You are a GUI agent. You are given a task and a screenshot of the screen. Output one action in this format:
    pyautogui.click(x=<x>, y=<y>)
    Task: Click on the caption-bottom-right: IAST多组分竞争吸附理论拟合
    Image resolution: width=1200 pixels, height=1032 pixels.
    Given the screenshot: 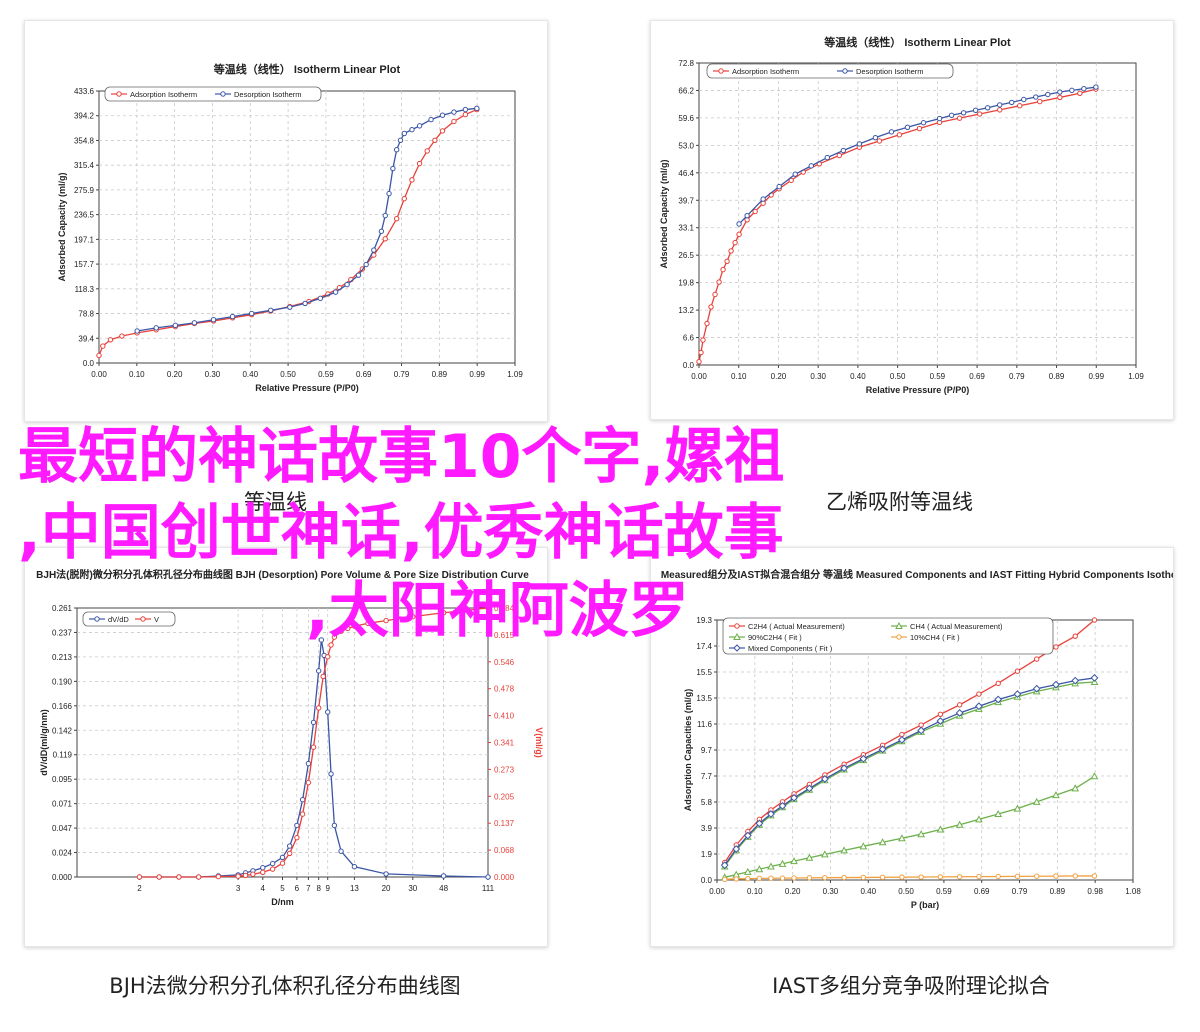 What is the action you would take?
    pyautogui.click(x=911, y=986)
    